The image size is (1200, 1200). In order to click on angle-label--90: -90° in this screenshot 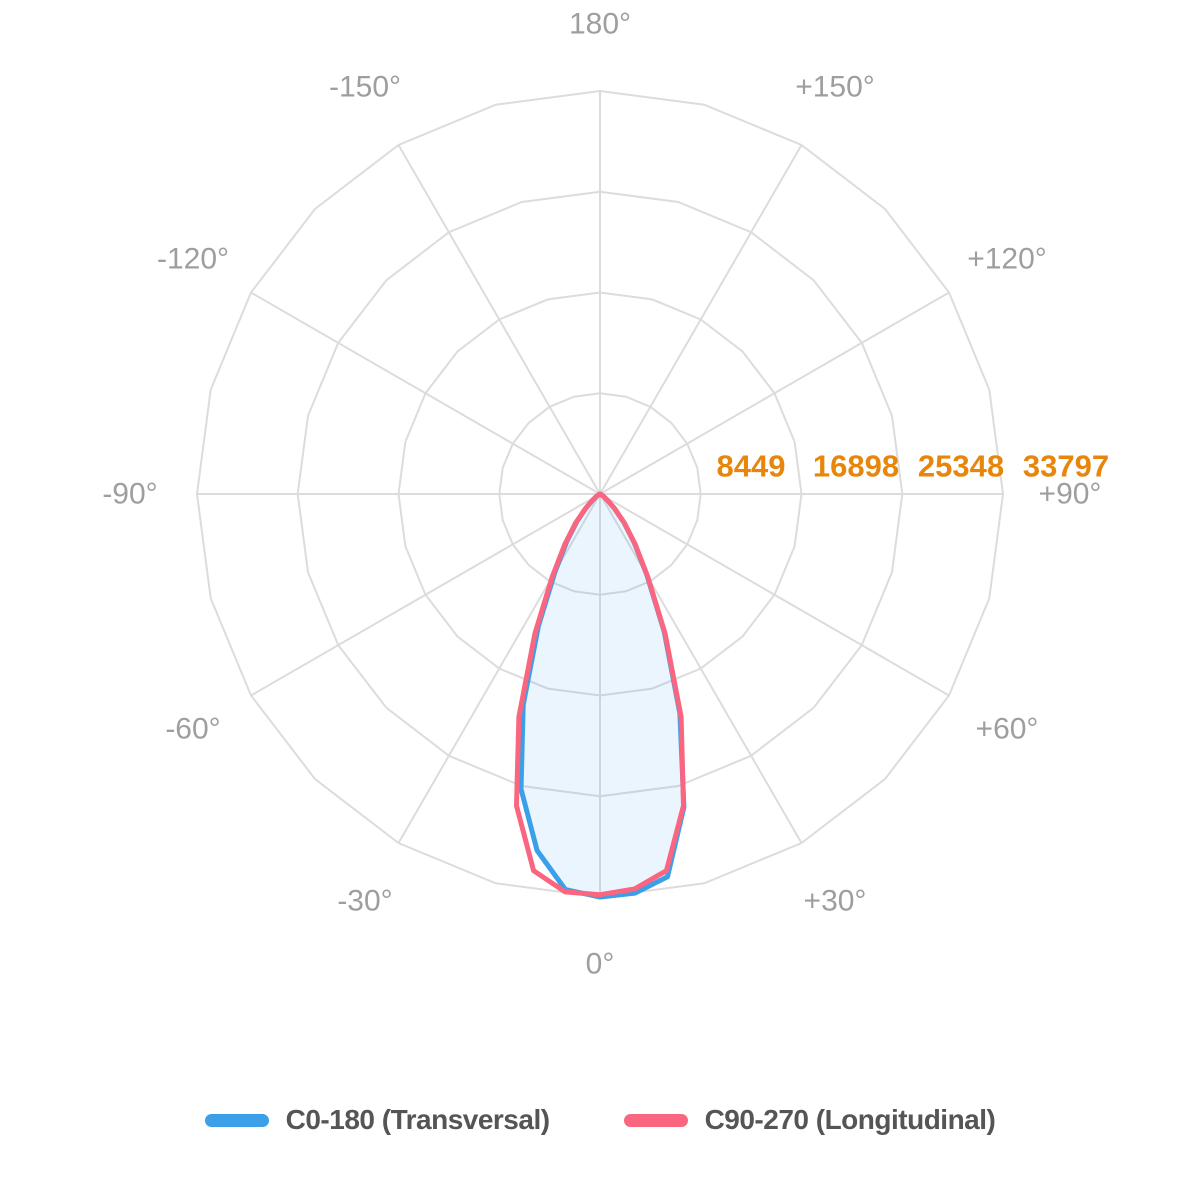, I will do `click(129, 494)`.